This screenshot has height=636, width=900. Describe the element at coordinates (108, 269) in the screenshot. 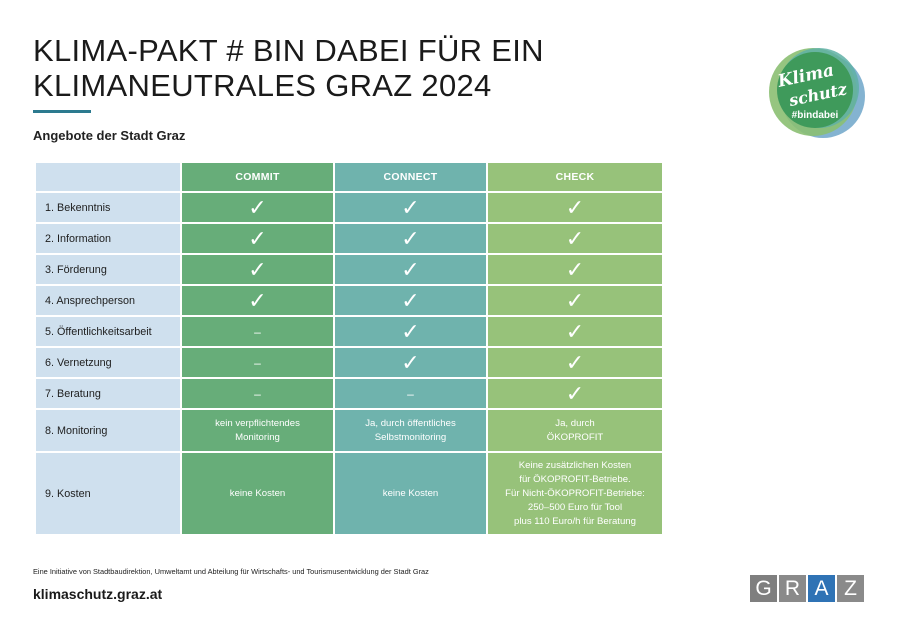

I see `row-label: 3. Förderung` at that location.